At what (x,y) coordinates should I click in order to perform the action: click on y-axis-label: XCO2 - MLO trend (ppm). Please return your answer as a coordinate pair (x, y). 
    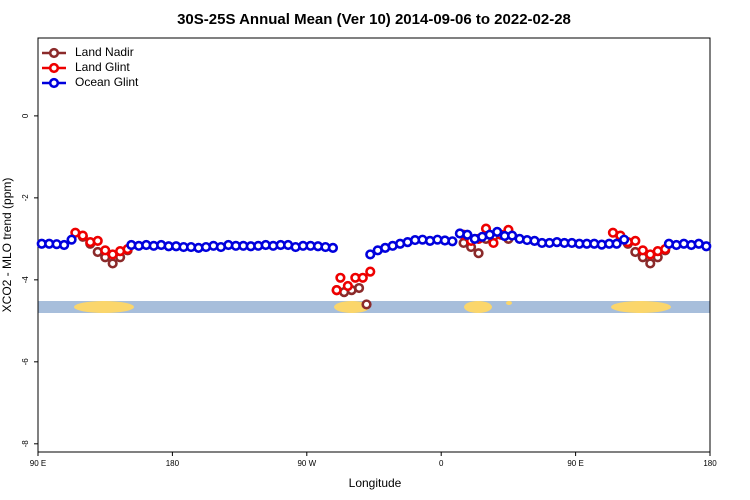
    Looking at the image, I should click on (7, 245).